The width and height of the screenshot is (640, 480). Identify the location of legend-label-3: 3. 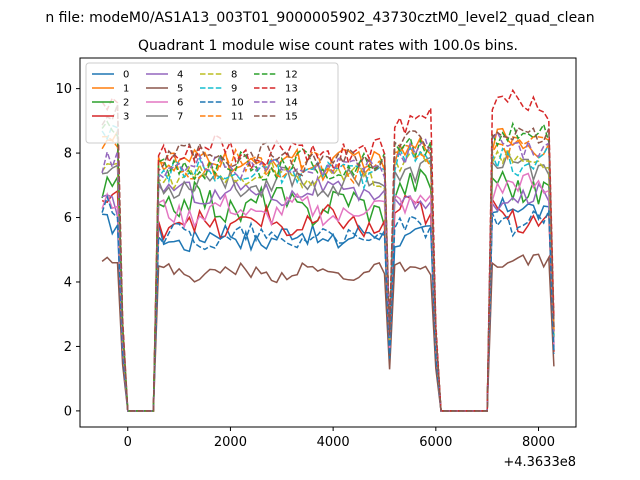
(126, 117).